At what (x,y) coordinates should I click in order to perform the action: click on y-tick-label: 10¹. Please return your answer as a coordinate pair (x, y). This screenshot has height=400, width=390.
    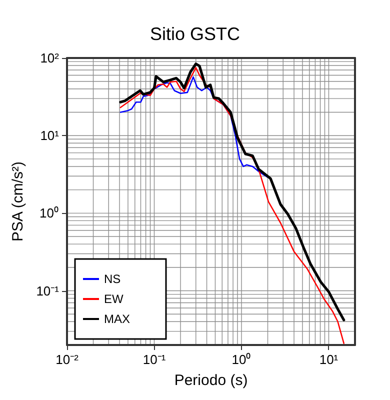
    Looking at the image, I should click on (50, 136).